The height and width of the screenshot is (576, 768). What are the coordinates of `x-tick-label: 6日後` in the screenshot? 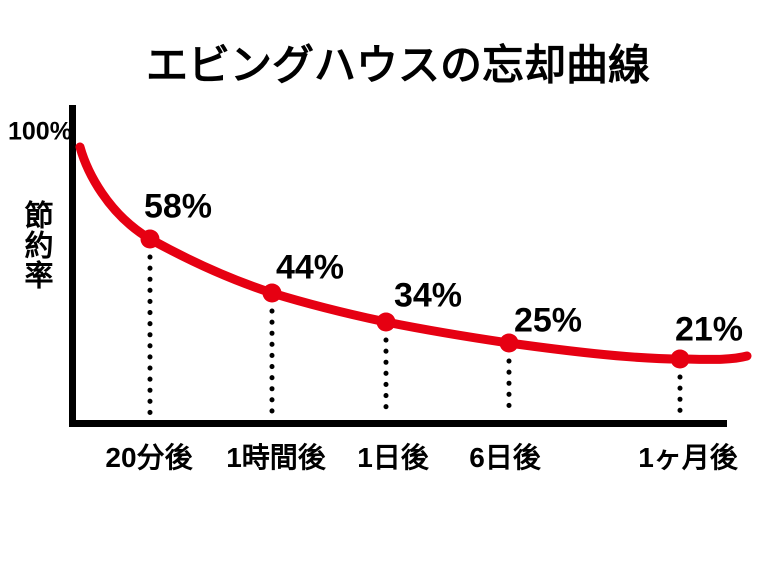 It's located at (505, 457).